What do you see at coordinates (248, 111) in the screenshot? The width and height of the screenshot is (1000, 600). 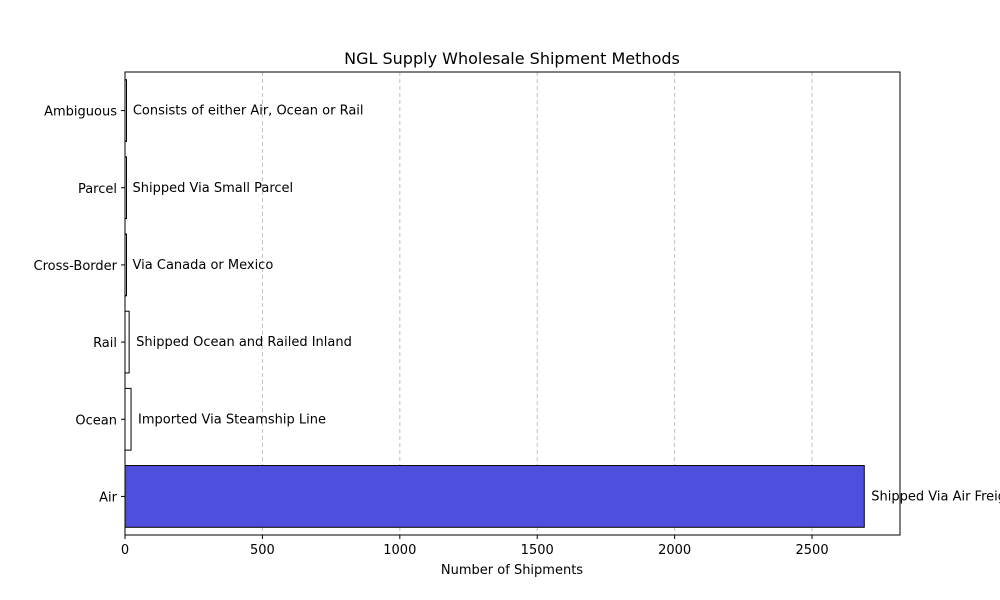 I see `bar-annotation: Consists of either Air, Ocean or Rail` at bounding box center [248, 111].